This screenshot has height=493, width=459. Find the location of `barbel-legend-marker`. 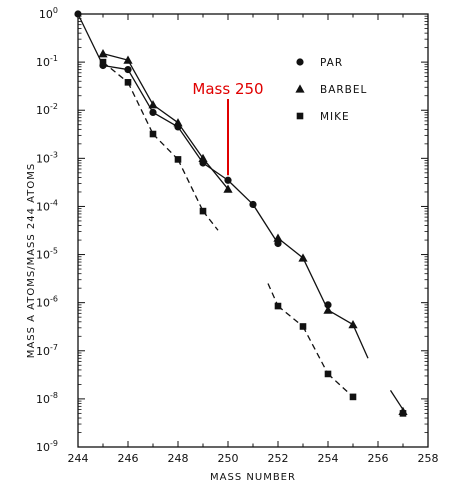

barbel-legend-marker is located at coordinates (300, 88).